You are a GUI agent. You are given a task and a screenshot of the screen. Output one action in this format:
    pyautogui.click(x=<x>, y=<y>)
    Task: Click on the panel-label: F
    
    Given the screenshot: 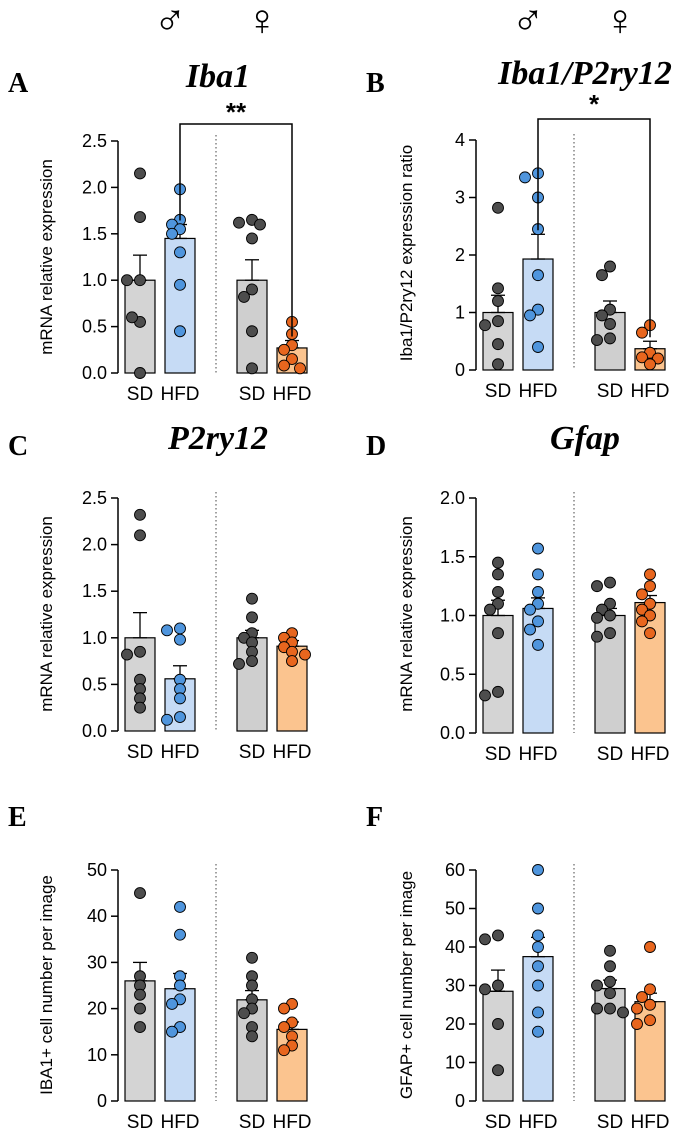 What is the action you would take?
    pyautogui.click(x=374, y=817)
    